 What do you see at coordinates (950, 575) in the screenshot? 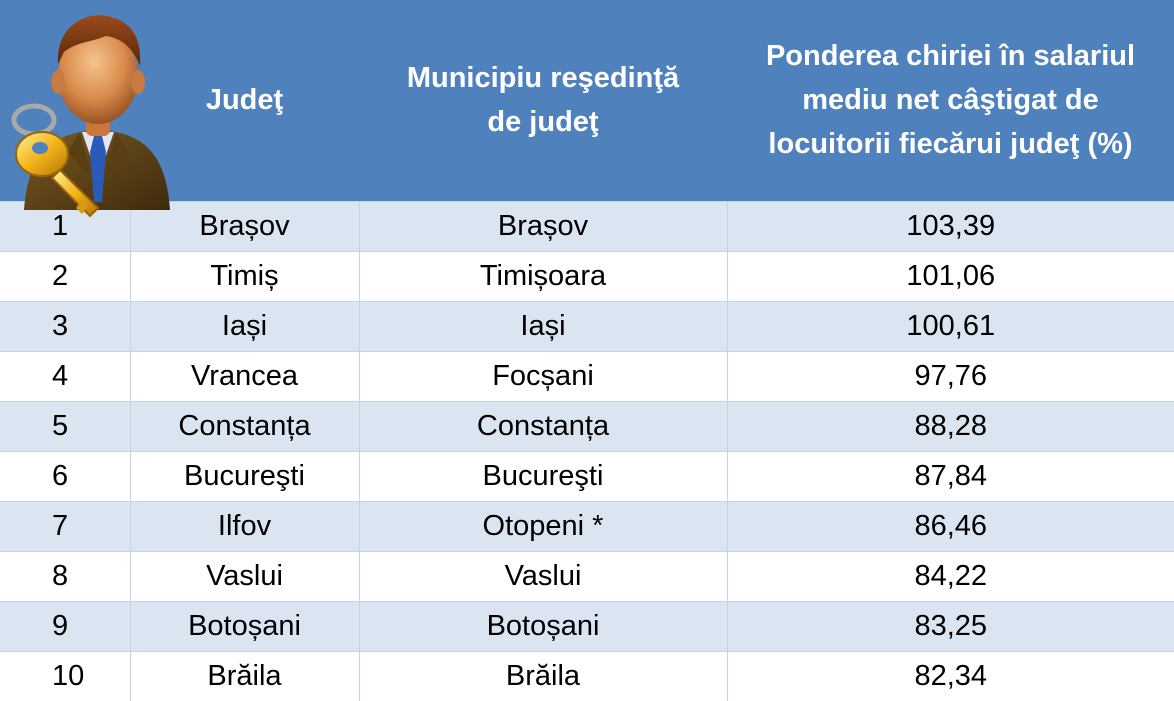
I see `rent-share-cell: 84,22` at bounding box center [950, 575].